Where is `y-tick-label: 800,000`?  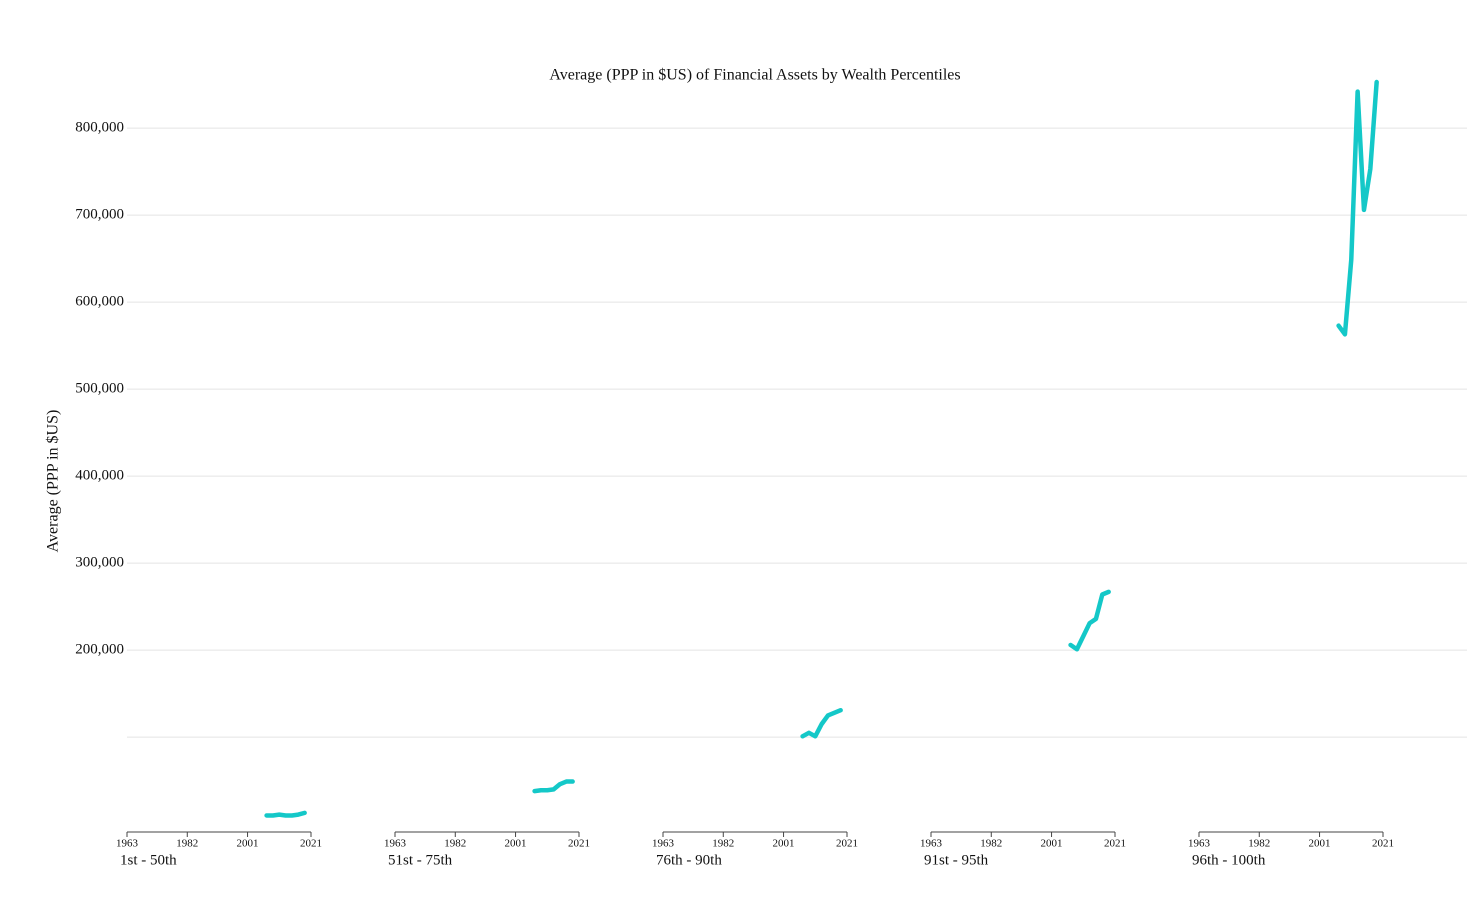 y-tick-label: 800,000 is located at coordinates (99, 128).